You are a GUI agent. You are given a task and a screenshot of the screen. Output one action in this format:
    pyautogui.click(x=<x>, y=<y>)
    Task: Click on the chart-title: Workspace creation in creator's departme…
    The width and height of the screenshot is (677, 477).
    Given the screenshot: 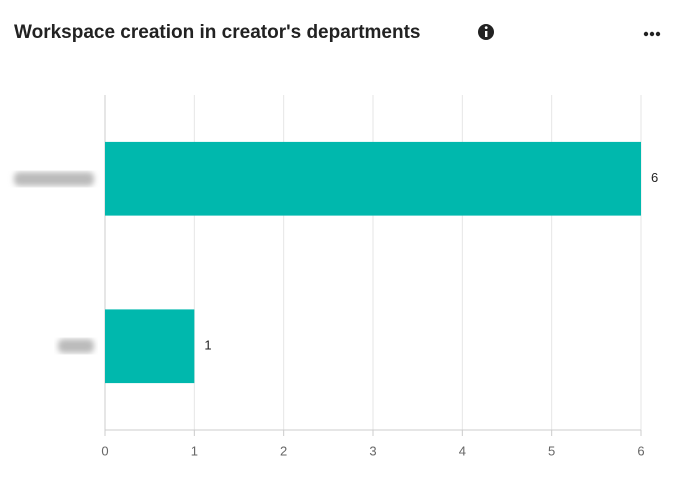 What is the action you would take?
    pyautogui.click(x=217, y=32)
    